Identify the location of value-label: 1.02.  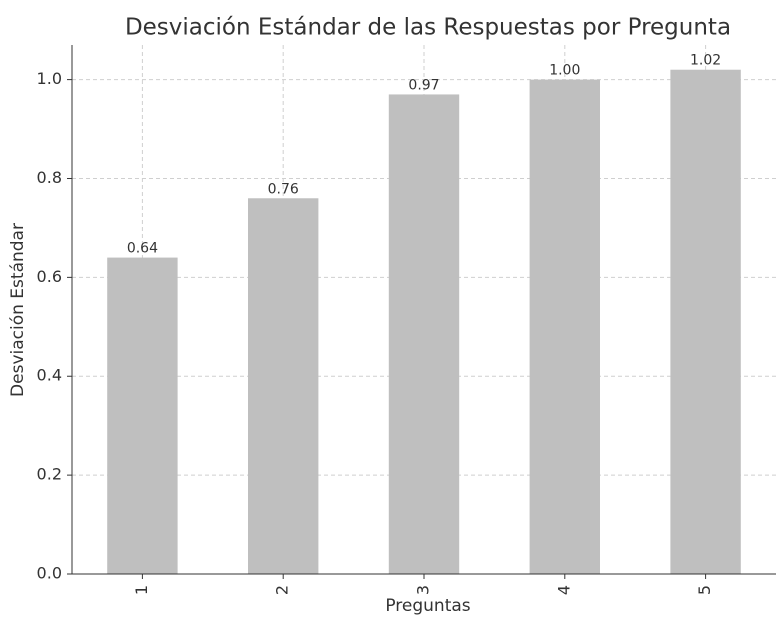
(705, 61).